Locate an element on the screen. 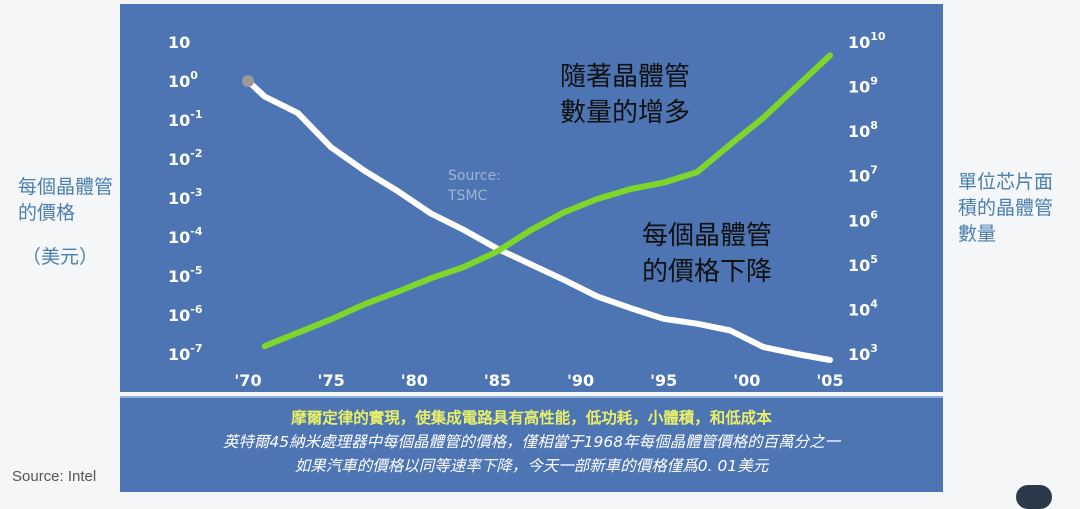 The image size is (1080, 509). caption-line-3: 如果汽車的價格以同等速率下降，今天一部新車的價格僅爲0. 01美元 is located at coordinates (531, 466).